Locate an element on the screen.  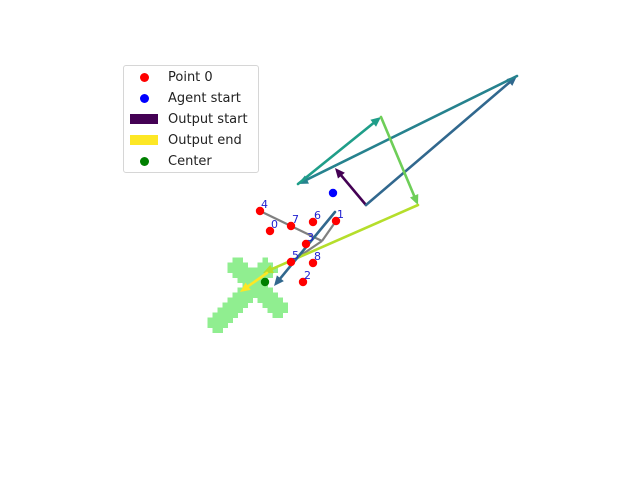
legend-patch is located at coordinates (144, 119).